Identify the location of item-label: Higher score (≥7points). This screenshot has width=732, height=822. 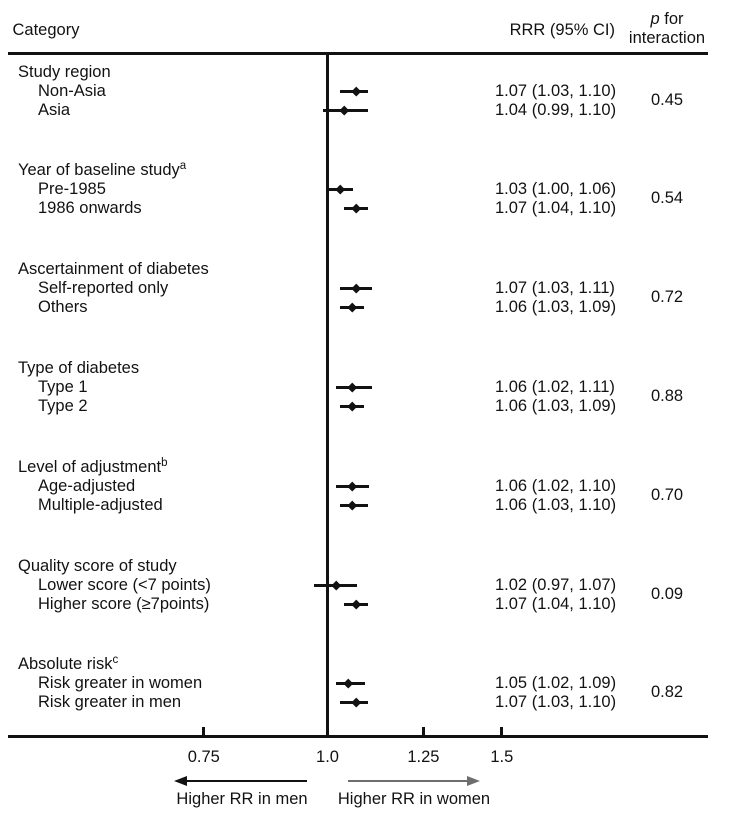
(124, 603).